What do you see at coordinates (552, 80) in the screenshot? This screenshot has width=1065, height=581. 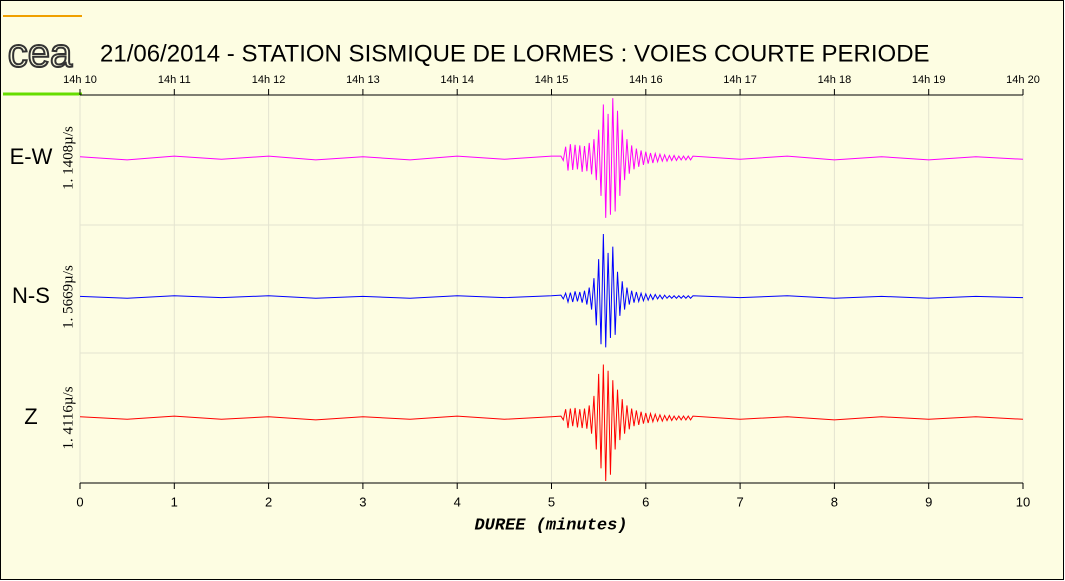 I see `x2-tick-label: 14h 15` at bounding box center [552, 80].